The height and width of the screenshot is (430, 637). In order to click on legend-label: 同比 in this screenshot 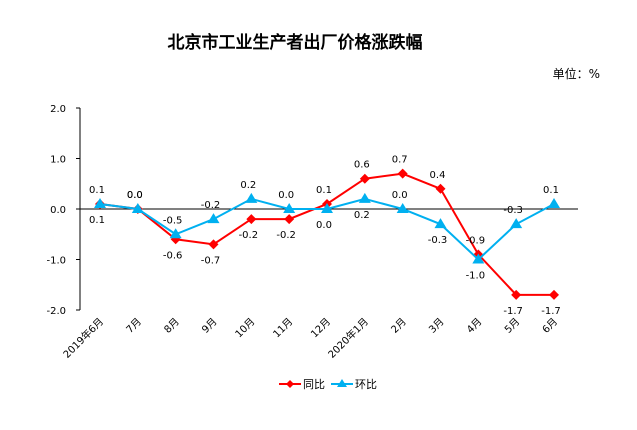, I will do `click(314, 384)`.